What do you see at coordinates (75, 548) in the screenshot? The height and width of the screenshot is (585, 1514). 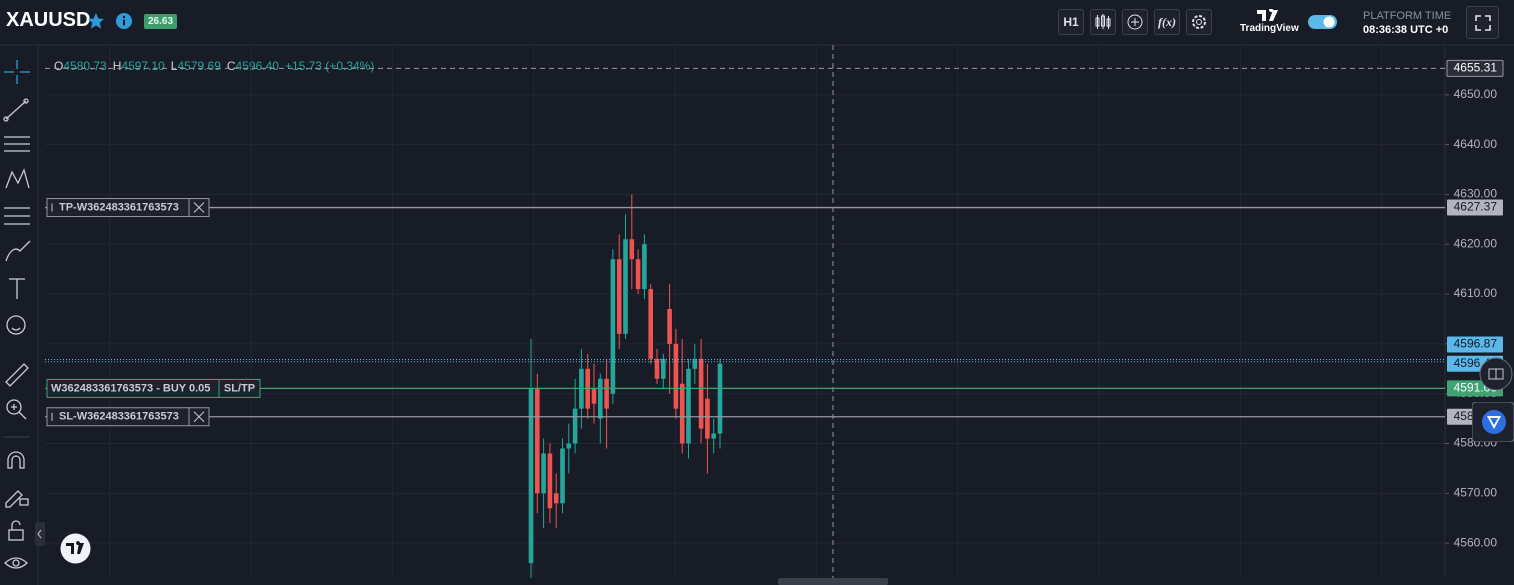 I see `tv-watermark` at bounding box center [75, 548].